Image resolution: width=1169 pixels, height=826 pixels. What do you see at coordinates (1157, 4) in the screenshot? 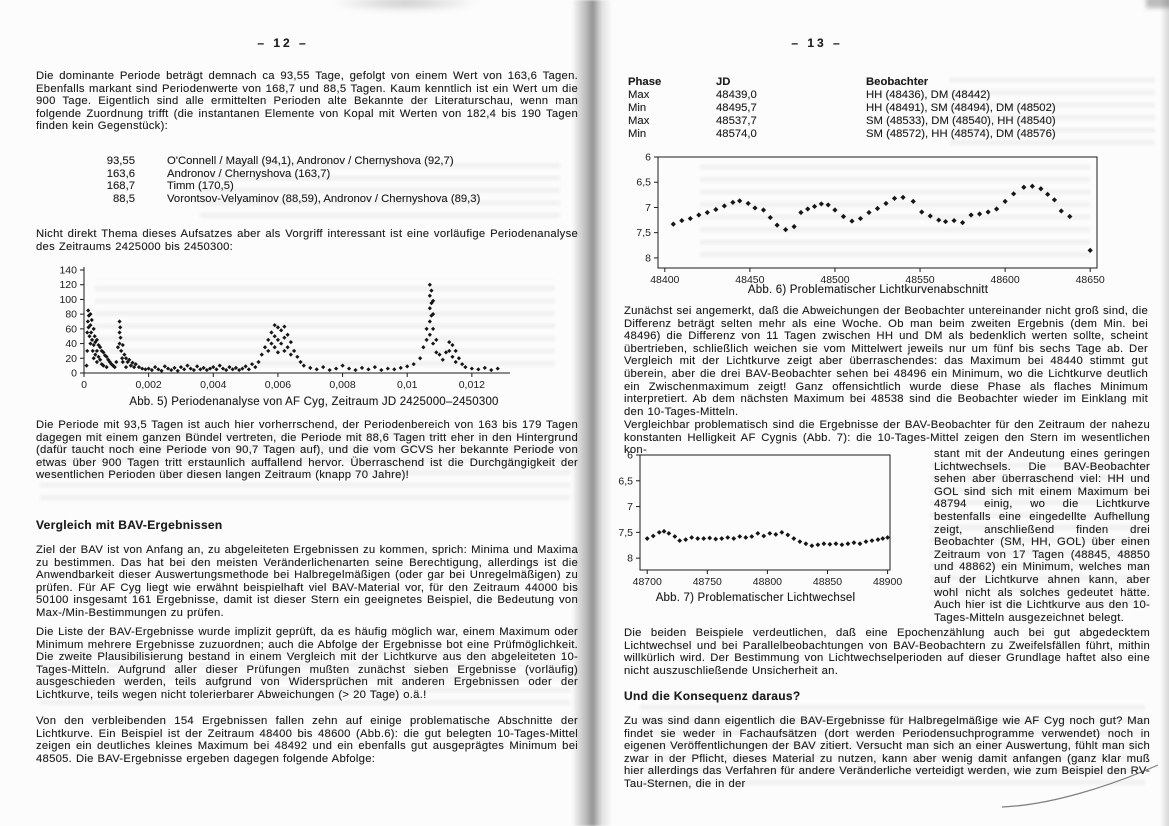
I see `scan-corner-artifact` at bounding box center [1157, 4].